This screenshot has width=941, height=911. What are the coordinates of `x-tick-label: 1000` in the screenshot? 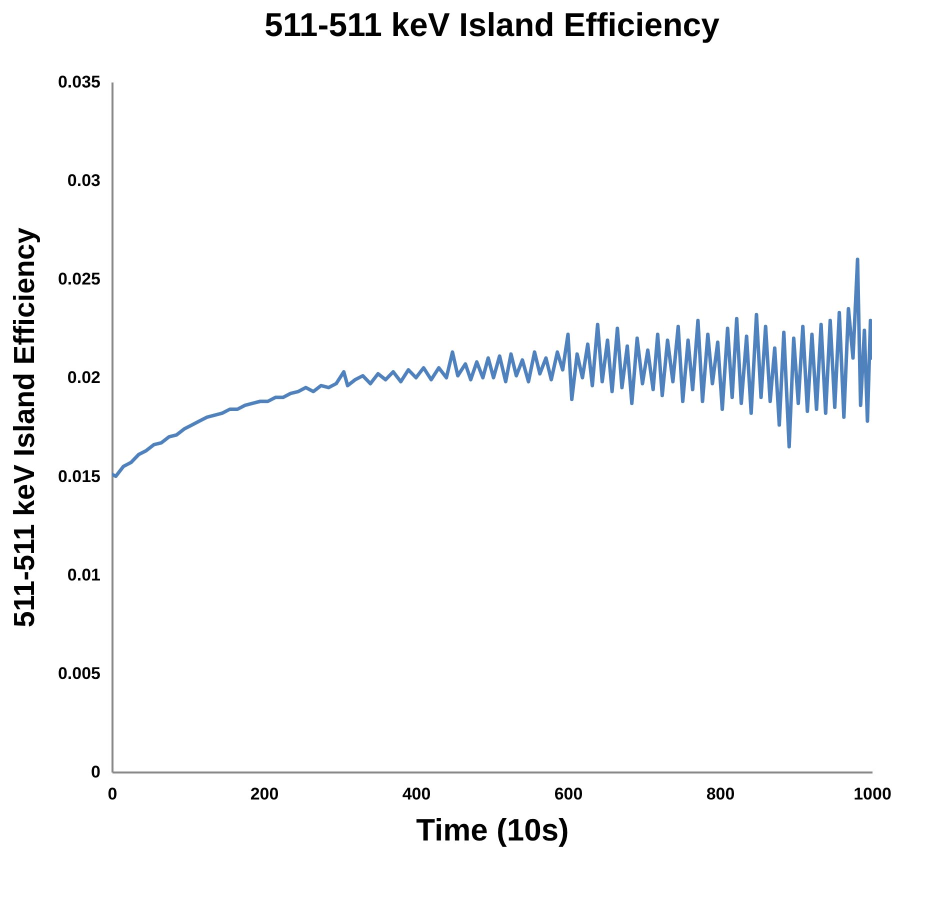 It's located at (873, 794).